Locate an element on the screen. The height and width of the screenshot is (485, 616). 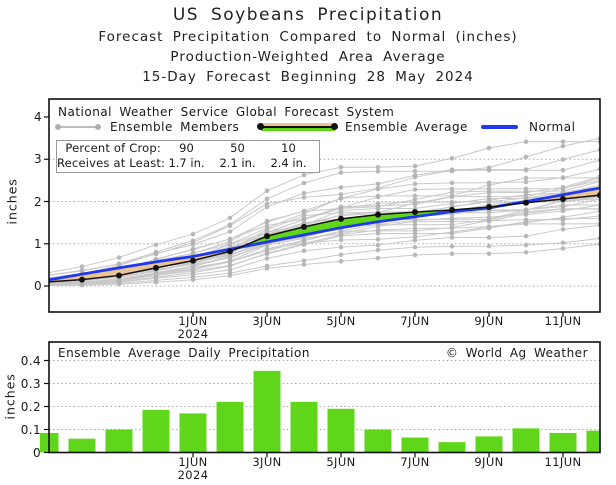
page-title: US Soybeans Precipitation is located at coordinates (308, 15).